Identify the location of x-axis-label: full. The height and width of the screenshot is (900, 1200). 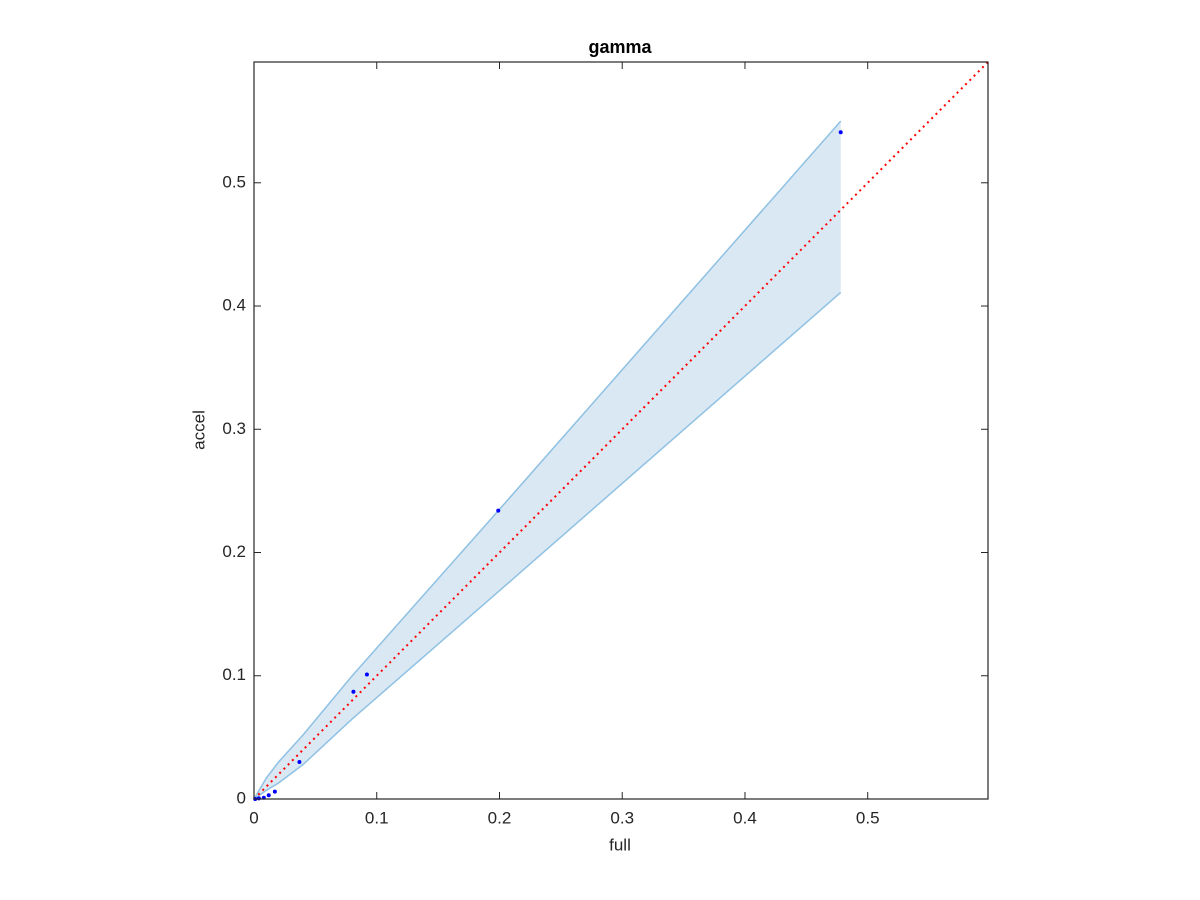
(620, 844).